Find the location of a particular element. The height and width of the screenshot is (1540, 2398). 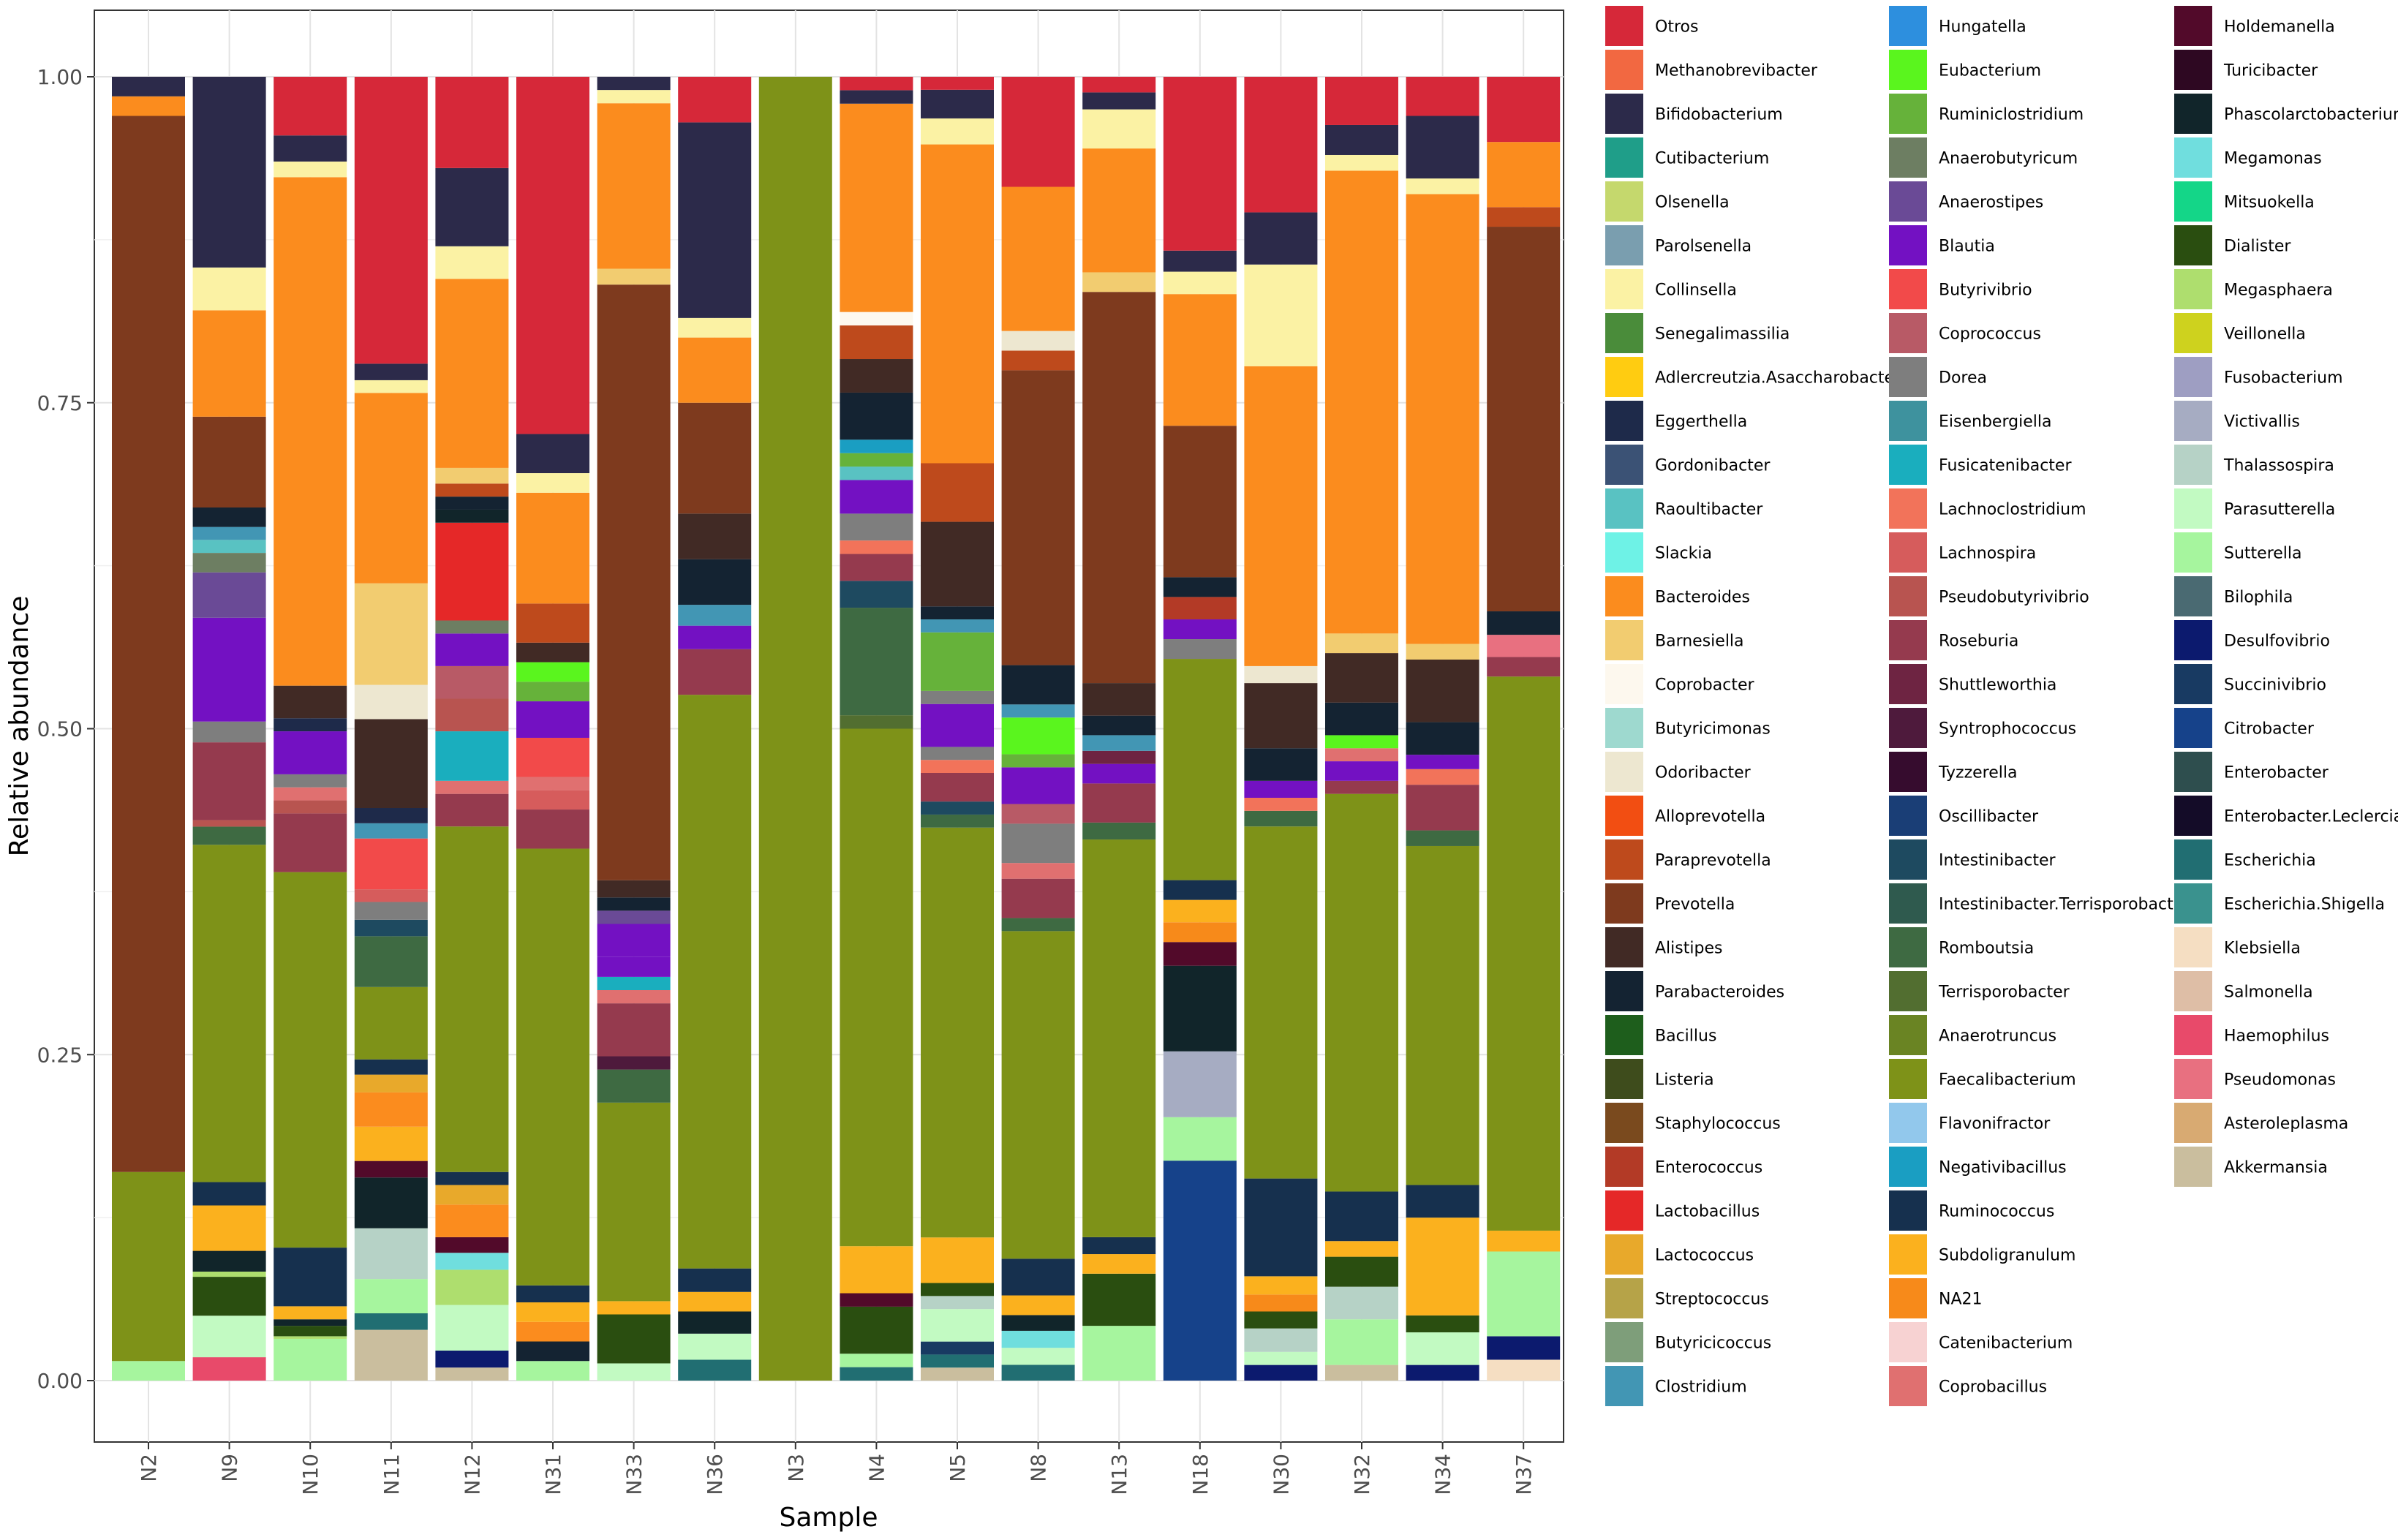

bar-stack-N11 is located at coordinates (391, 729).